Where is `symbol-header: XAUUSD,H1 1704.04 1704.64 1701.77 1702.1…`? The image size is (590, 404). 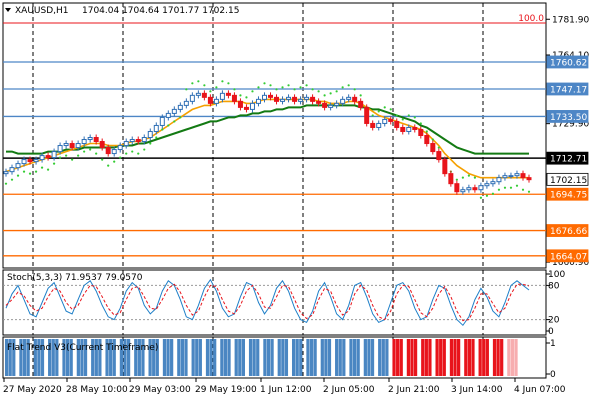 symbol-header: XAUUSD,H1 1704.04 1704.64 1701.77 1702.1… is located at coordinates (122, 11).